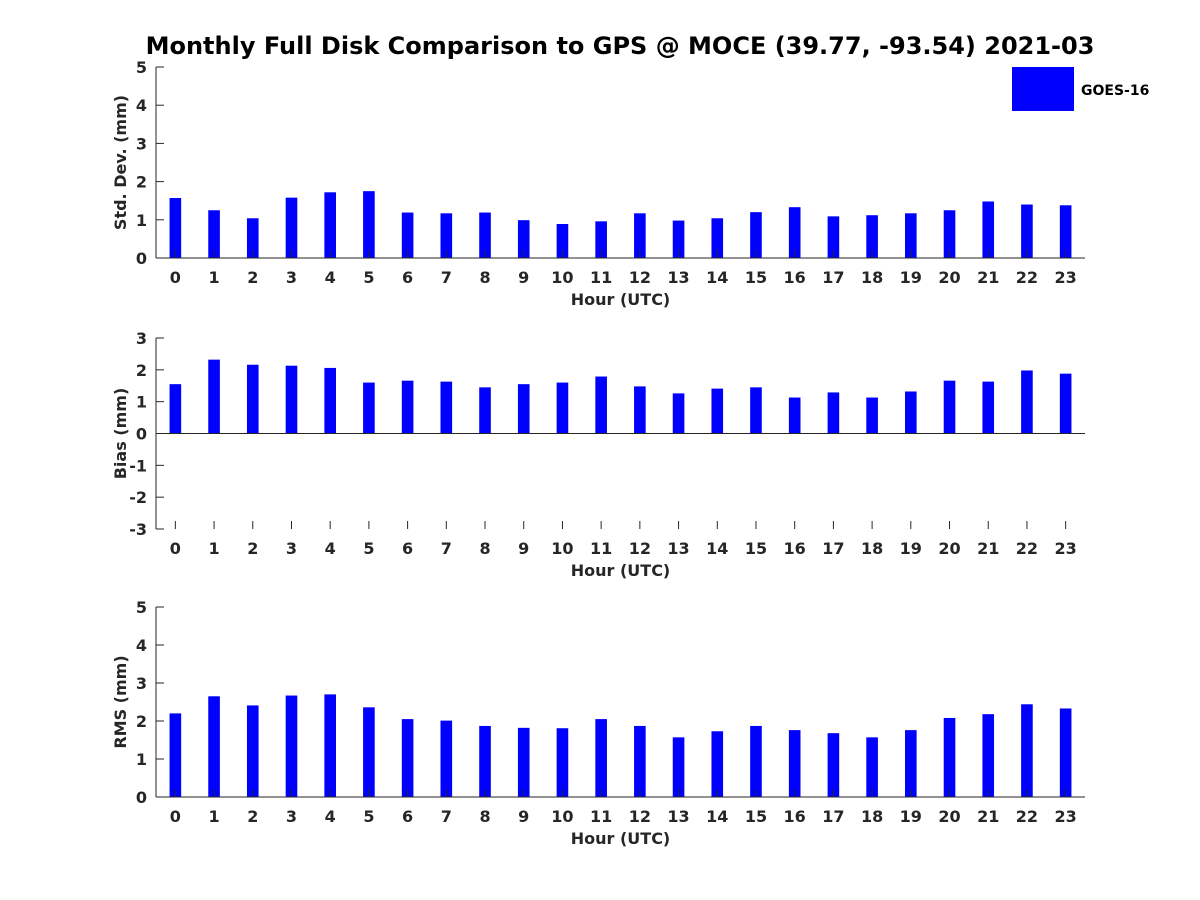  What do you see at coordinates (120, 162) in the screenshot?
I see `y-axis-label: Std. Dev. (mm)` at bounding box center [120, 162].